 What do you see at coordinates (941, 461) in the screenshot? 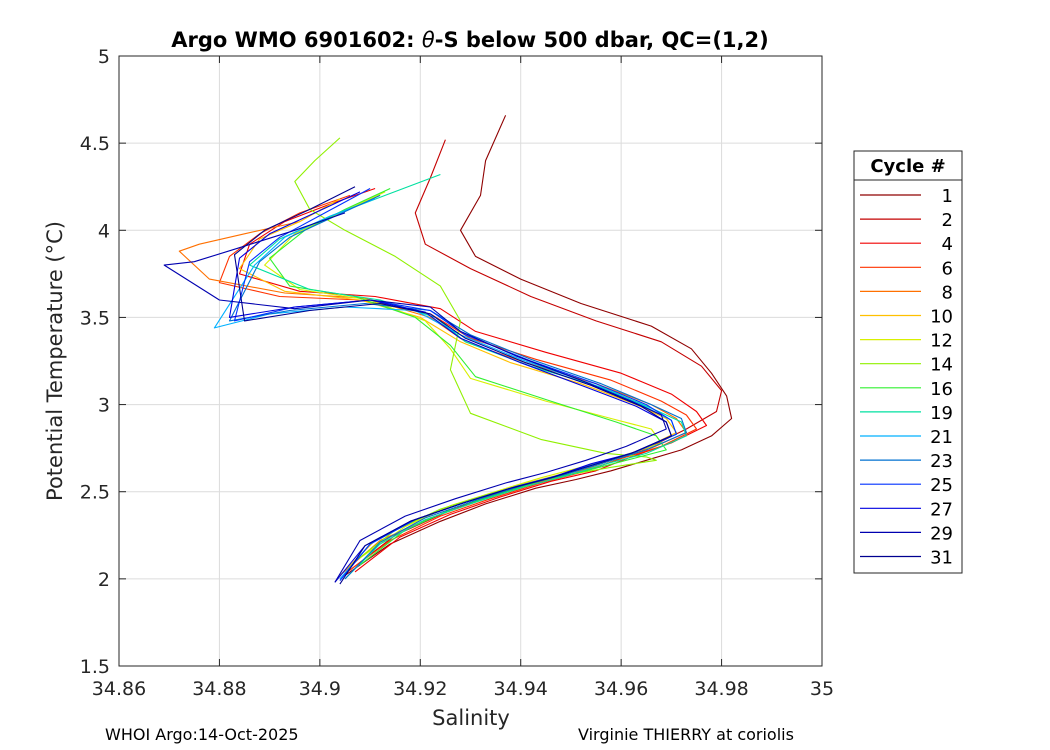
I see `legend-label-cycle-23: 23` at bounding box center [941, 461].